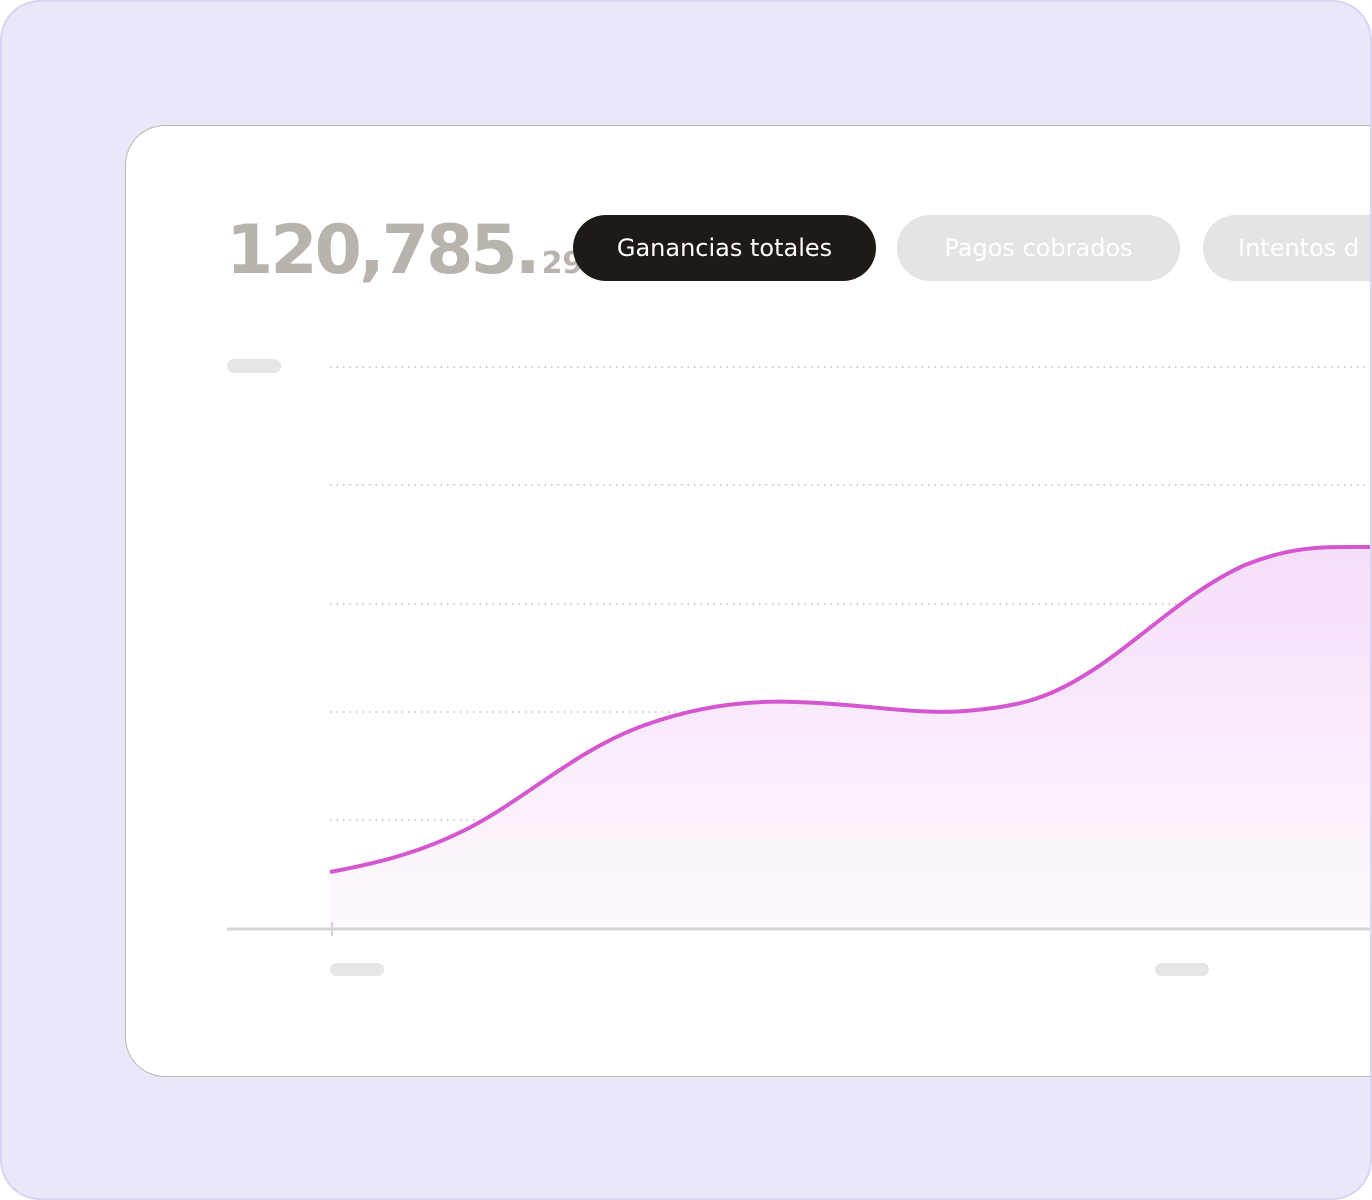 This screenshot has height=1200, width=1372. What do you see at coordinates (724, 248) in the screenshot?
I see `tab: Ganancias totales` at bounding box center [724, 248].